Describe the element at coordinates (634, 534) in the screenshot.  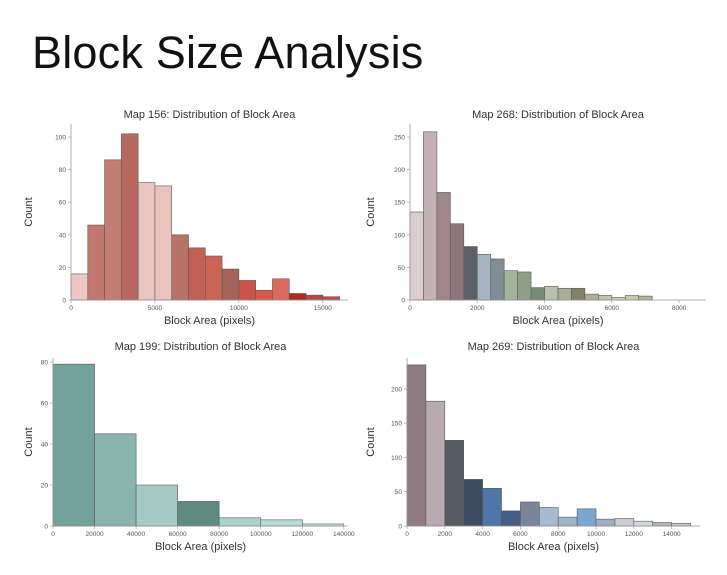
I see `x-tick-label: 12000` at that location.